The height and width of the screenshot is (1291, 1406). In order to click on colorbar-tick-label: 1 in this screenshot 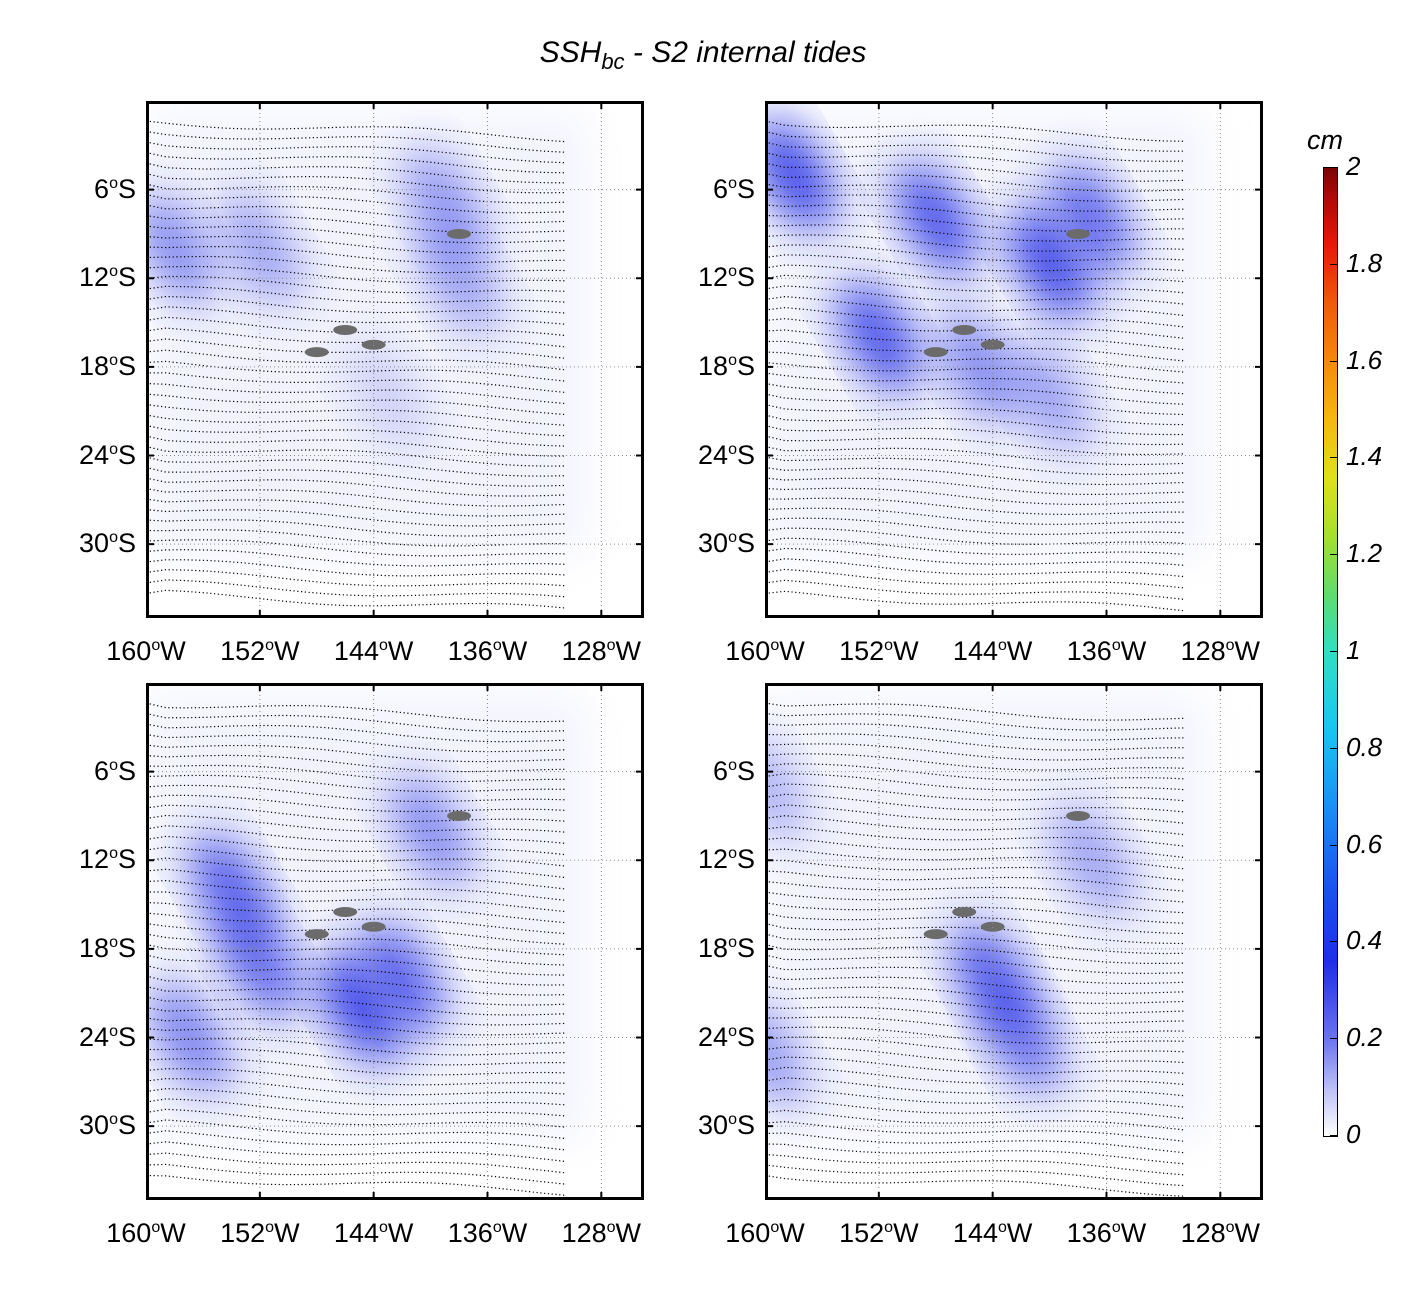, I will do `click(1353, 650)`.